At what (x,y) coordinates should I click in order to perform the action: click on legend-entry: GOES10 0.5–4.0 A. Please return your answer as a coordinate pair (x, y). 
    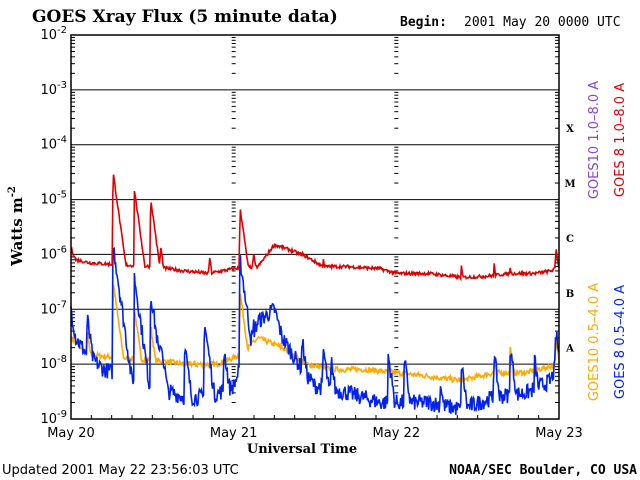
    Looking at the image, I should click on (594, 342).